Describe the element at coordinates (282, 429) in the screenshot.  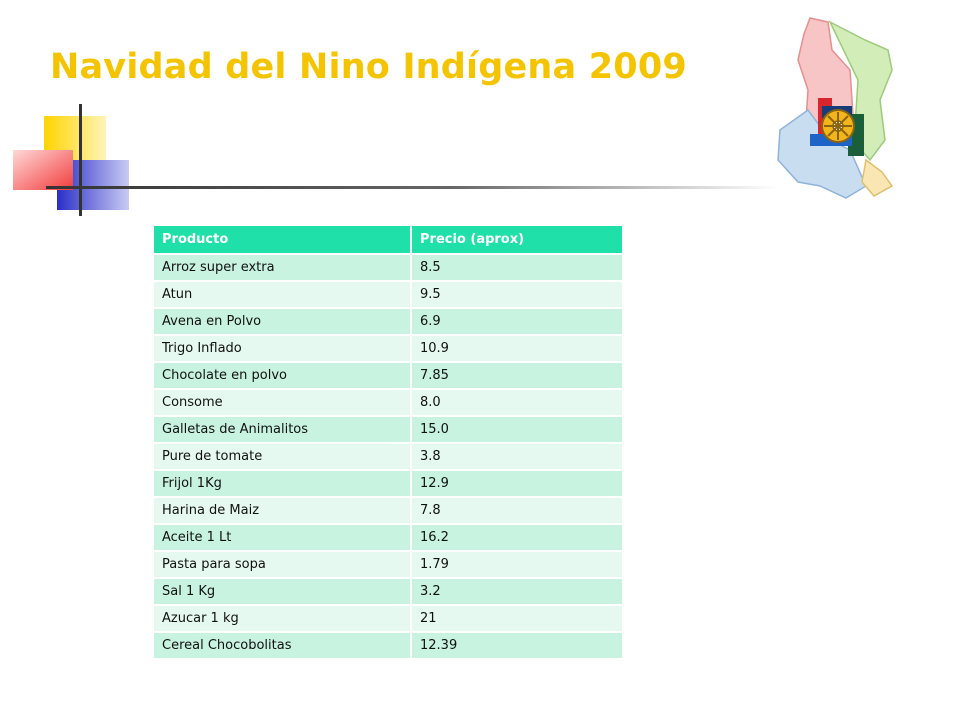
I see `cell-producto: Galletas de Animalitos` at that location.